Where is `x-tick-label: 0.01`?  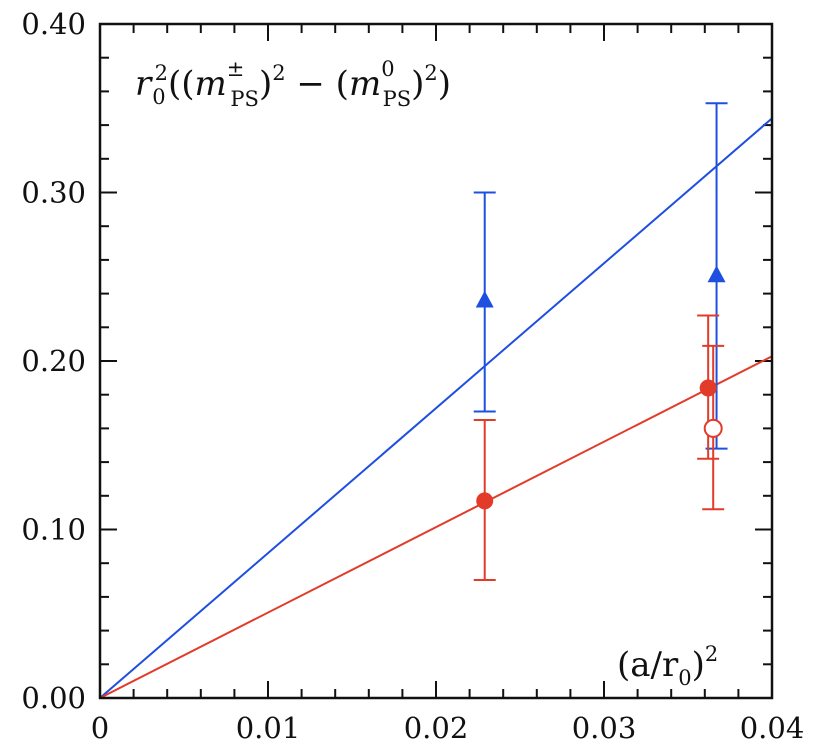
x-tick-label: 0.01 is located at coordinates (268, 728).